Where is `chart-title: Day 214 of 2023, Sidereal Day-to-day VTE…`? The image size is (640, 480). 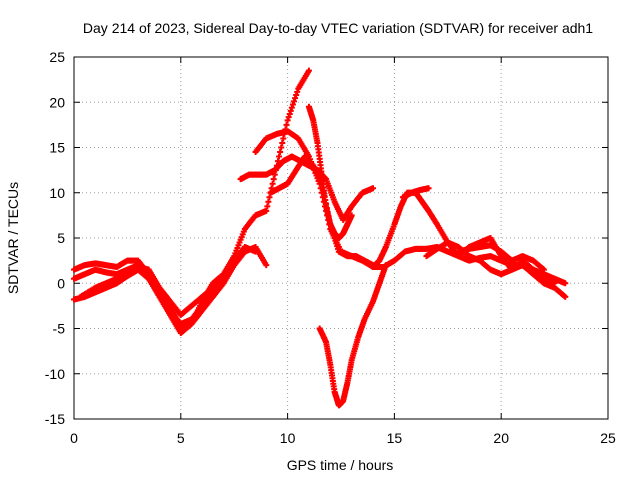
chart-title: Day 214 of 2023, Sidereal Day-to-day VTE… is located at coordinates (338, 28).